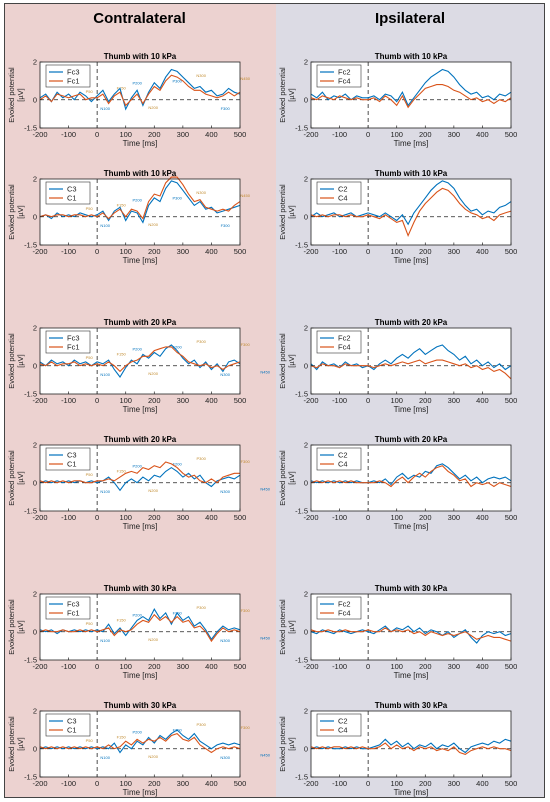 This screenshot has width=550, height=802. What do you see at coordinates (411, 322) in the screenshot?
I see `chart-title: Thumb with 20 kPa` at bounding box center [411, 322].